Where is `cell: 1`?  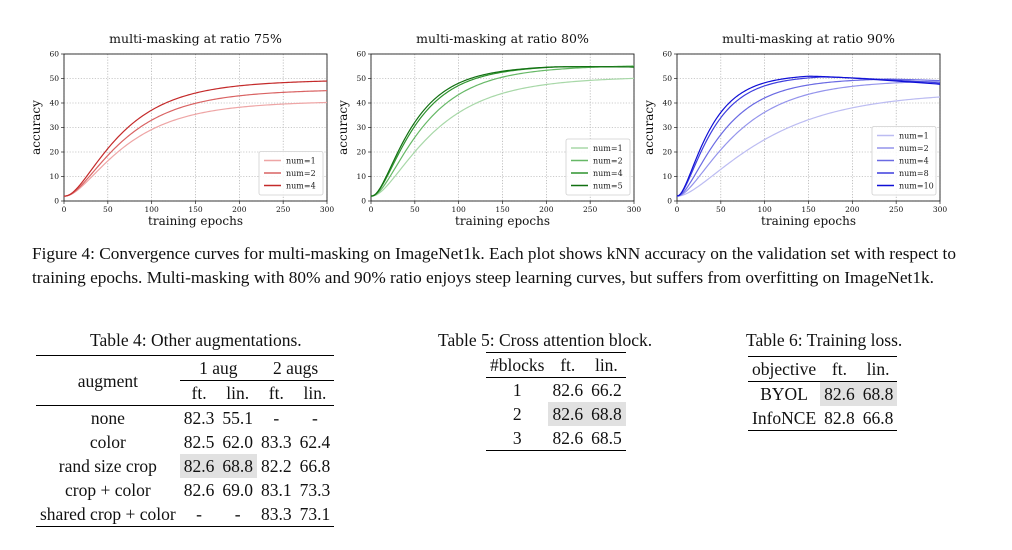 cell: 1 is located at coordinates (517, 390).